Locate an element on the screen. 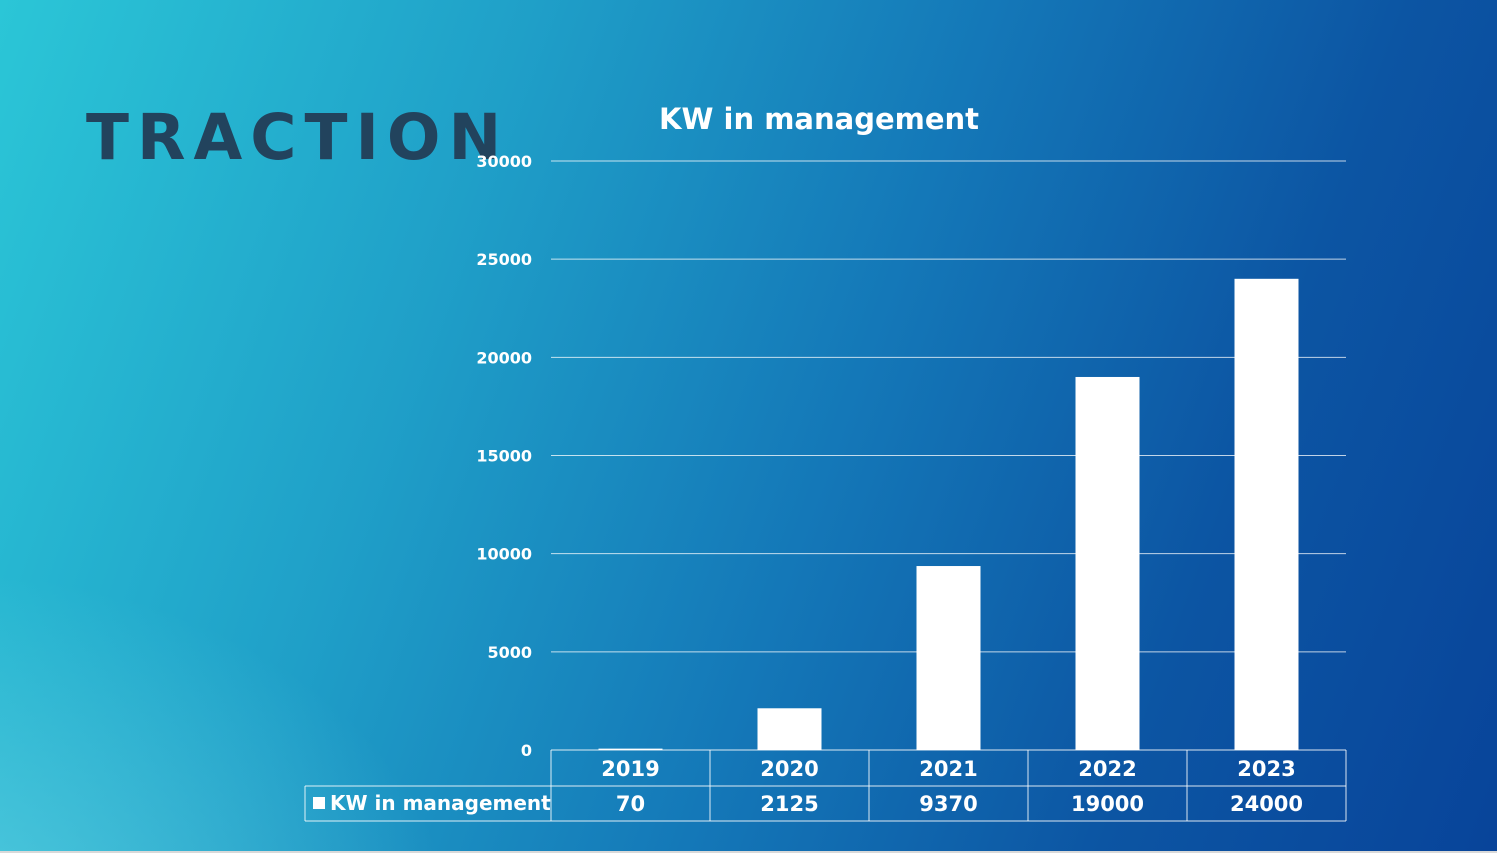 Image resolution: width=1497 pixels, height=853 pixels. x-category-label: 2019 is located at coordinates (630, 769).